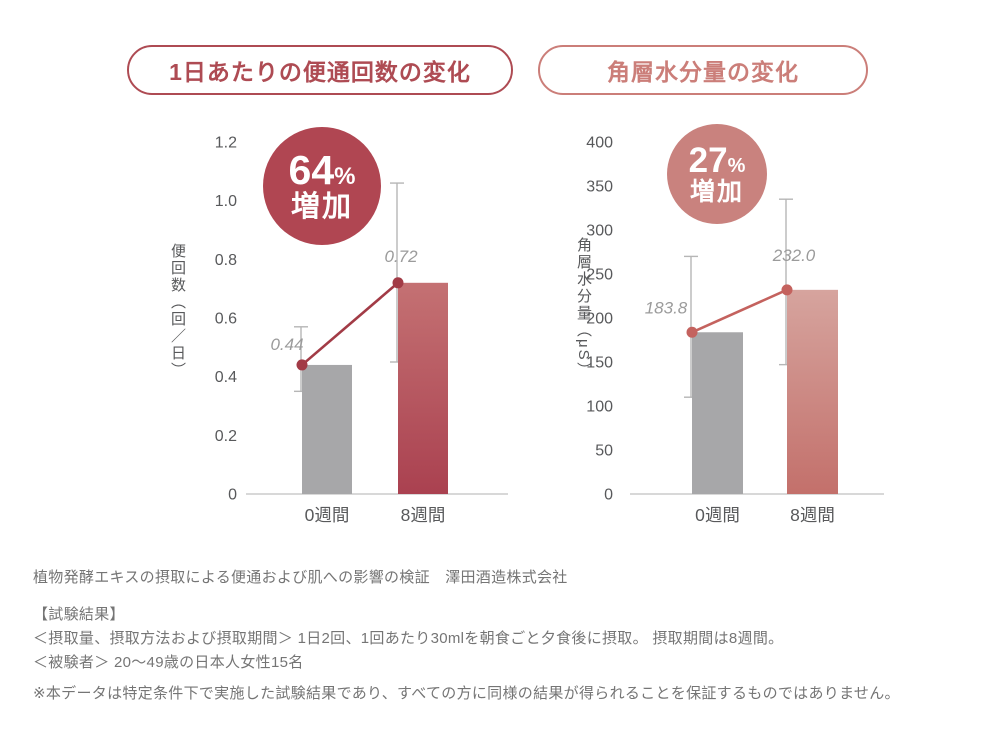 This screenshot has height=730, width=1000. I want to click on svg-text: 0.72, so click(401, 256).